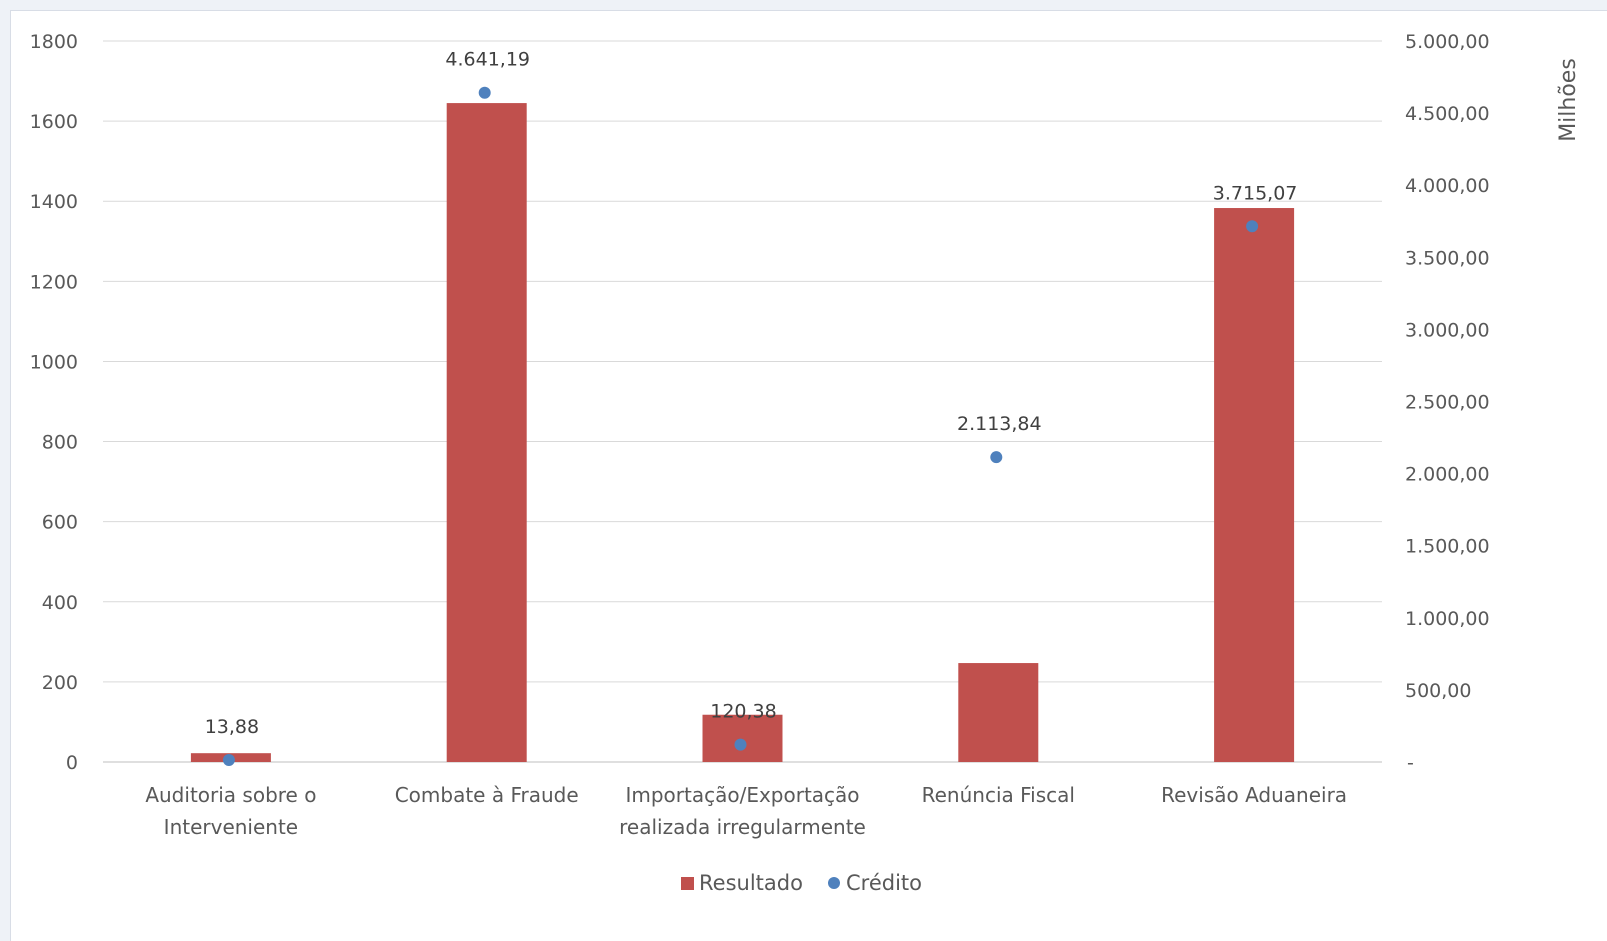 This screenshot has width=1607, height=941. What do you see at coordinates (54, 42) in the screenshot?
I see `left-tick-label: 1800` at bounding box center [54, 42].